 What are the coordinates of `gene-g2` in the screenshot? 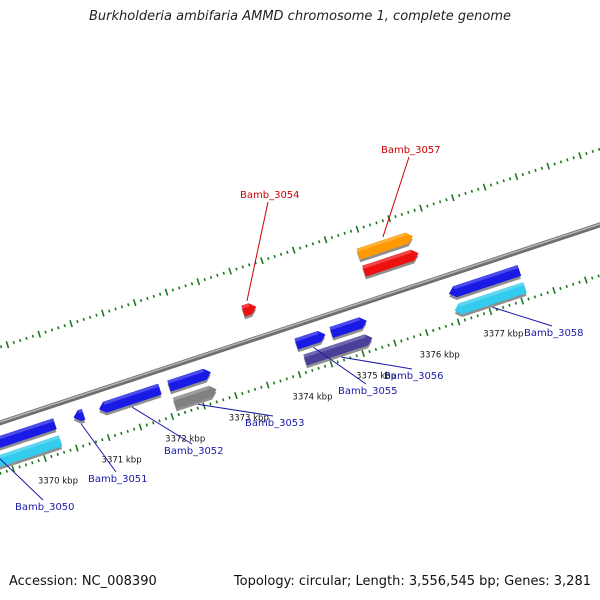 It's located at (31, 452).